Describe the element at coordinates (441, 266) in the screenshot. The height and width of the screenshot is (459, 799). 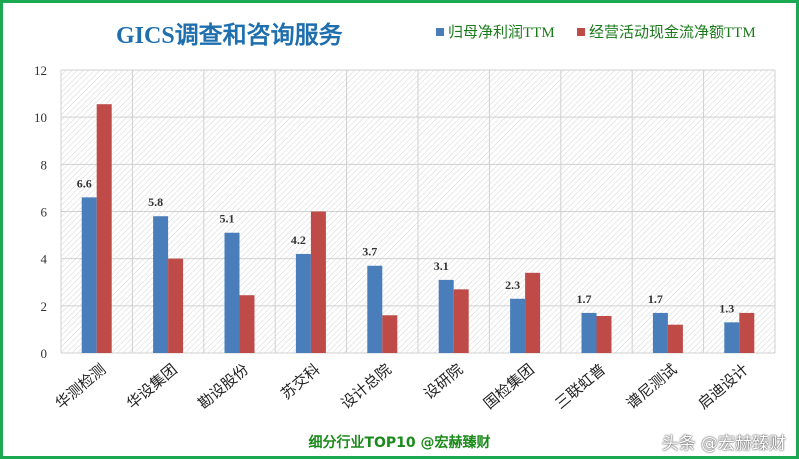
I see `data-label: 3.1` at that location.